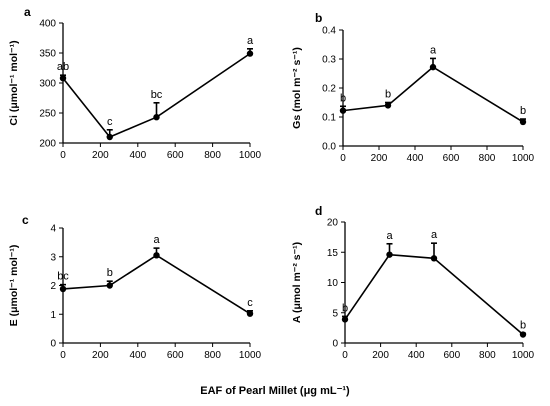 Image resolution: width=550 pixels, height=406 pixels. Describe the element at coordinates (53, 315) in the screenshot. I see `y-tick-label-c: 1` at that location.